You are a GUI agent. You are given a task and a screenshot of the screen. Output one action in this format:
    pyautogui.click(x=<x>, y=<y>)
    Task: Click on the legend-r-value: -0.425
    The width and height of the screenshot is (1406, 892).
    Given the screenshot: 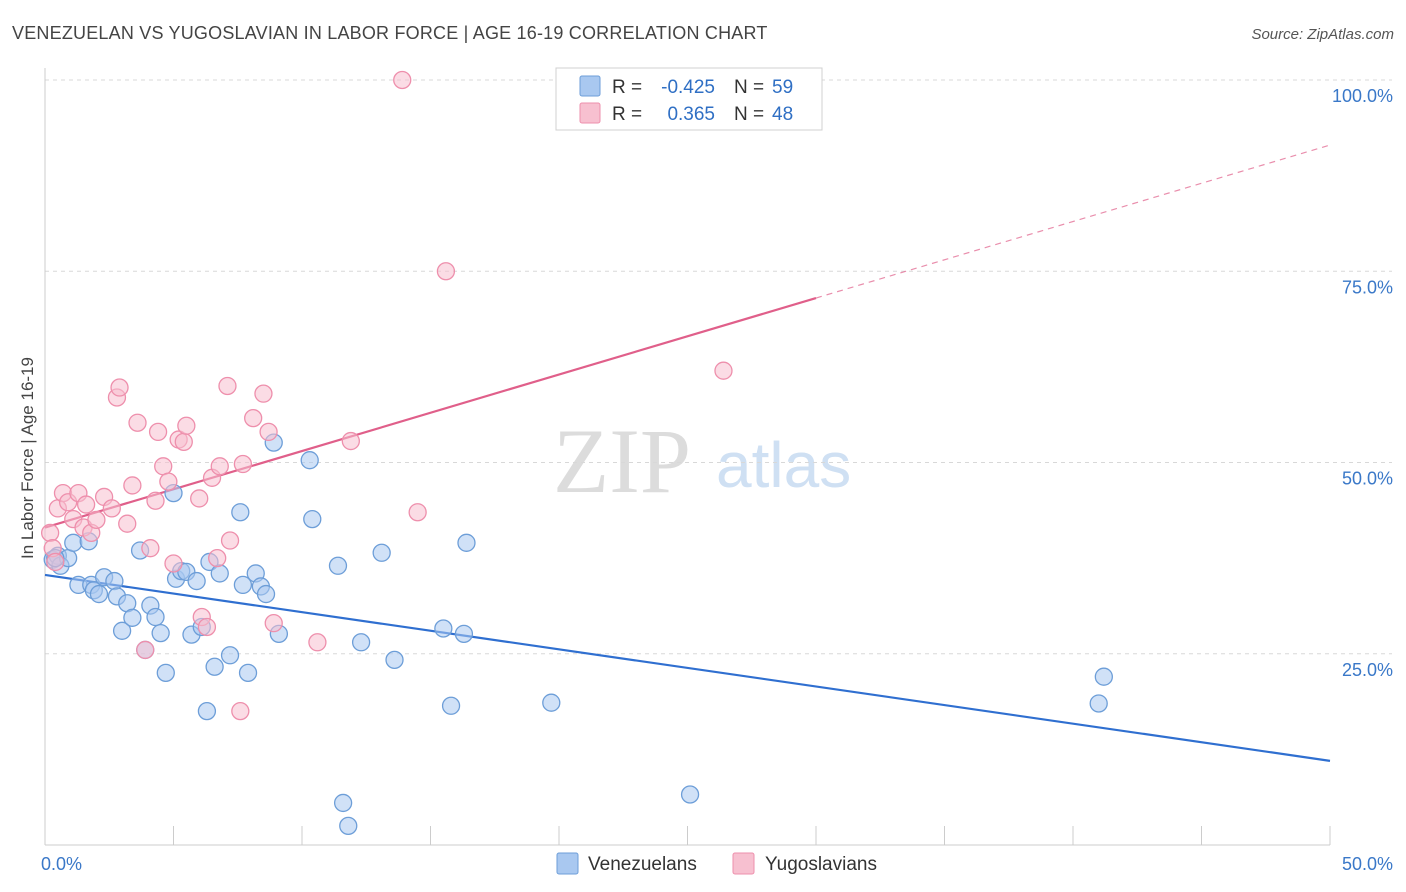 What is the action you would take?
    pyautogui.click(x=688, y=87)
    